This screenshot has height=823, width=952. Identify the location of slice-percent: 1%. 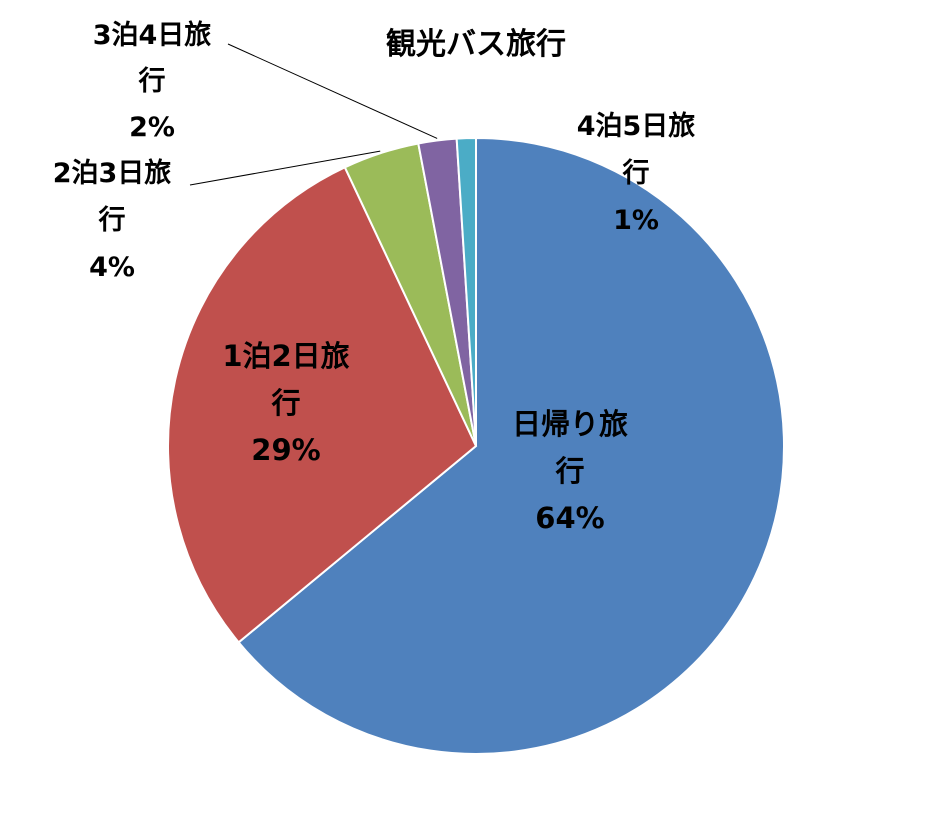
(636, 220).